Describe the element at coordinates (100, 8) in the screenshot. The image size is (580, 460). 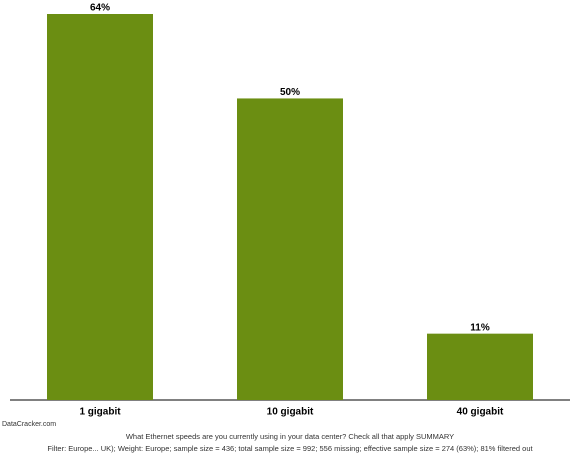
I see `value-label: 64%` at that location.